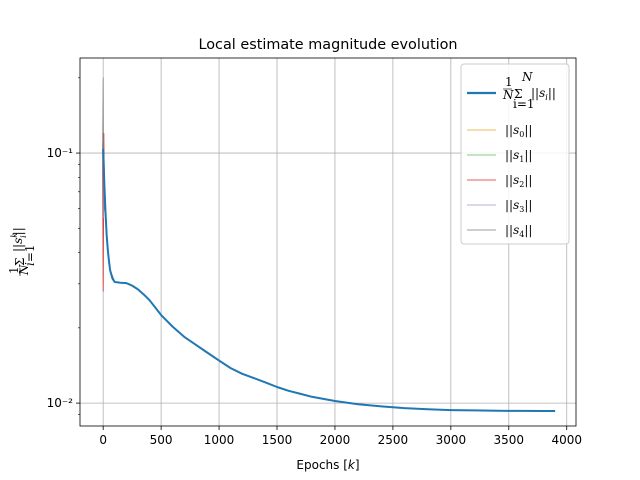 Image resolution: width=640 pixels, height=480 pixels. Describe the element at coordinates (566, 440) in the screenshot. I see `x-tick-label: 4000` at that location.